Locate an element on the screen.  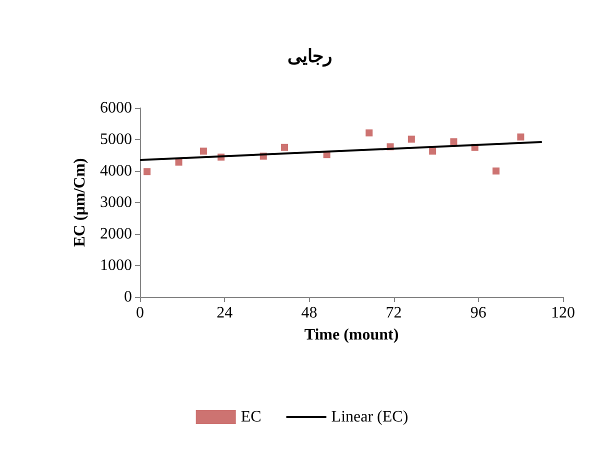
y-tick-label: 5000 is located at coordinates (116, 139).